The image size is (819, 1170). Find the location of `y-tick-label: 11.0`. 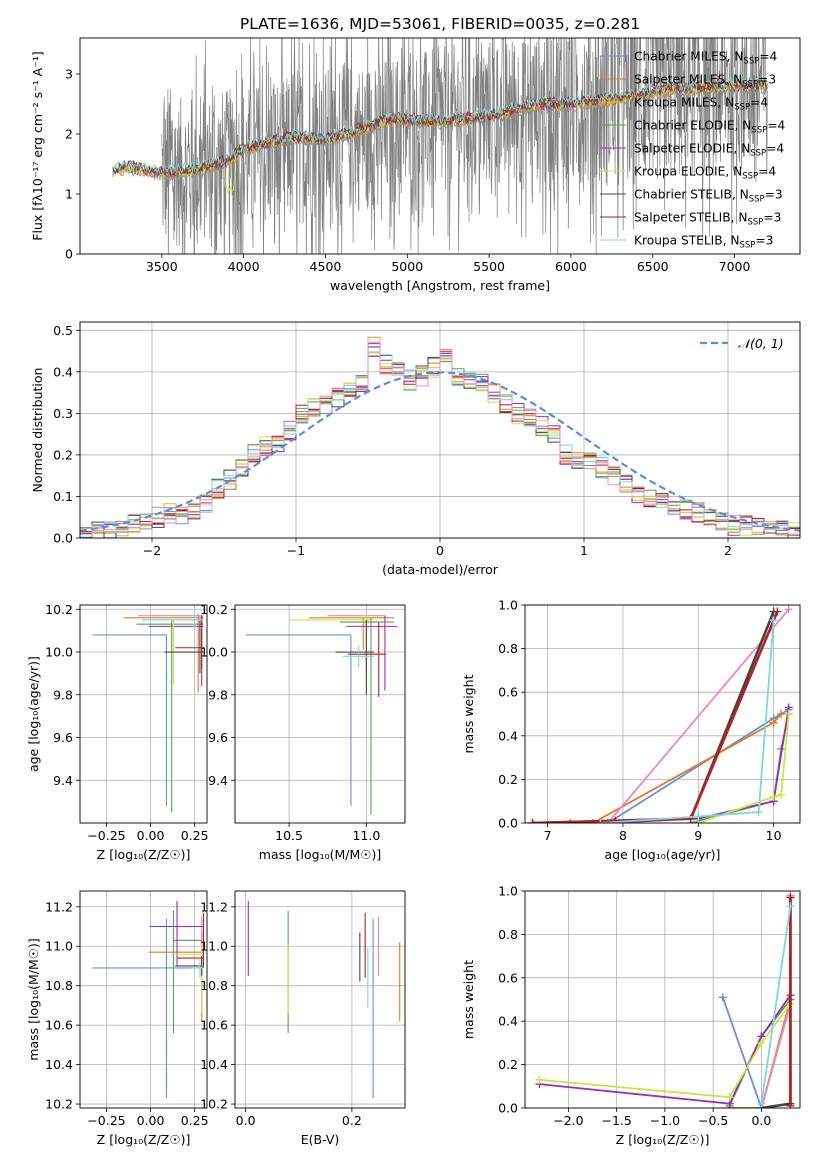

y-tick-label: 11.0 is located at coordinates (214, 946).